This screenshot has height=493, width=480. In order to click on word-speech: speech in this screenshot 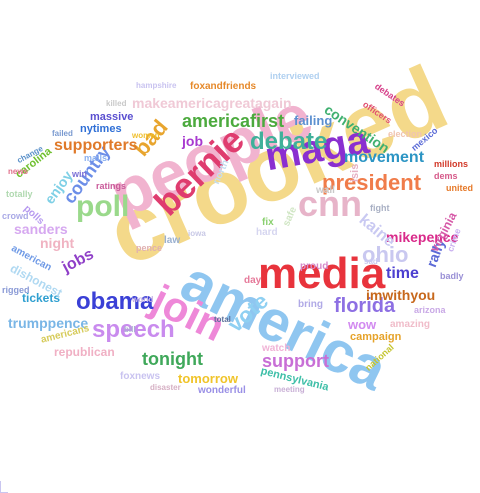, I will do `click(133, 329)`.